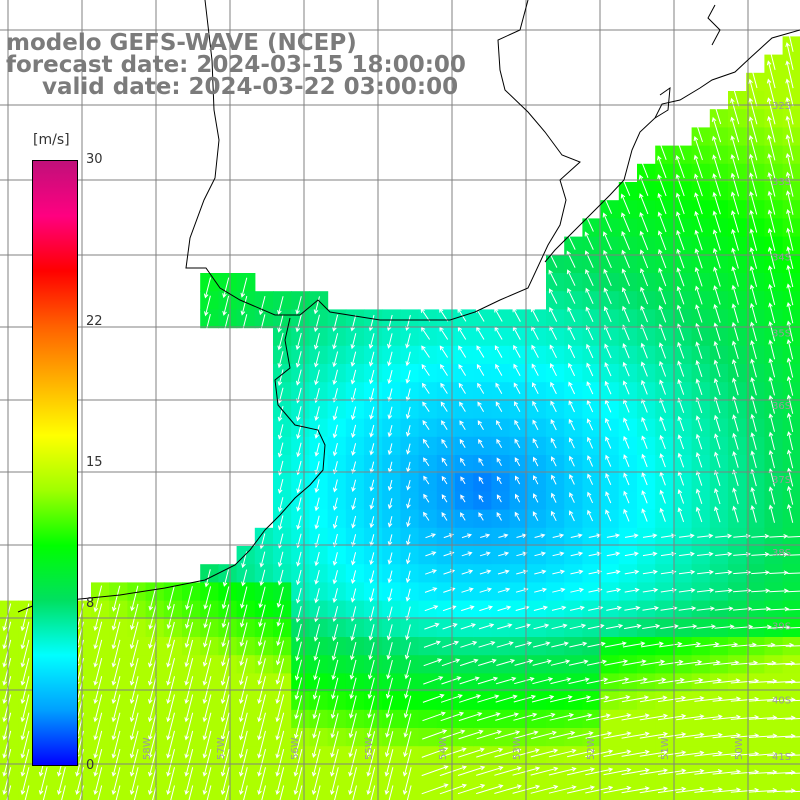 This screenshot has width=800, height=800. What do you see at coordinates (781, 627) in the screenshot?
I see `latitude-label: 39S` at bounding box center [781, 627].